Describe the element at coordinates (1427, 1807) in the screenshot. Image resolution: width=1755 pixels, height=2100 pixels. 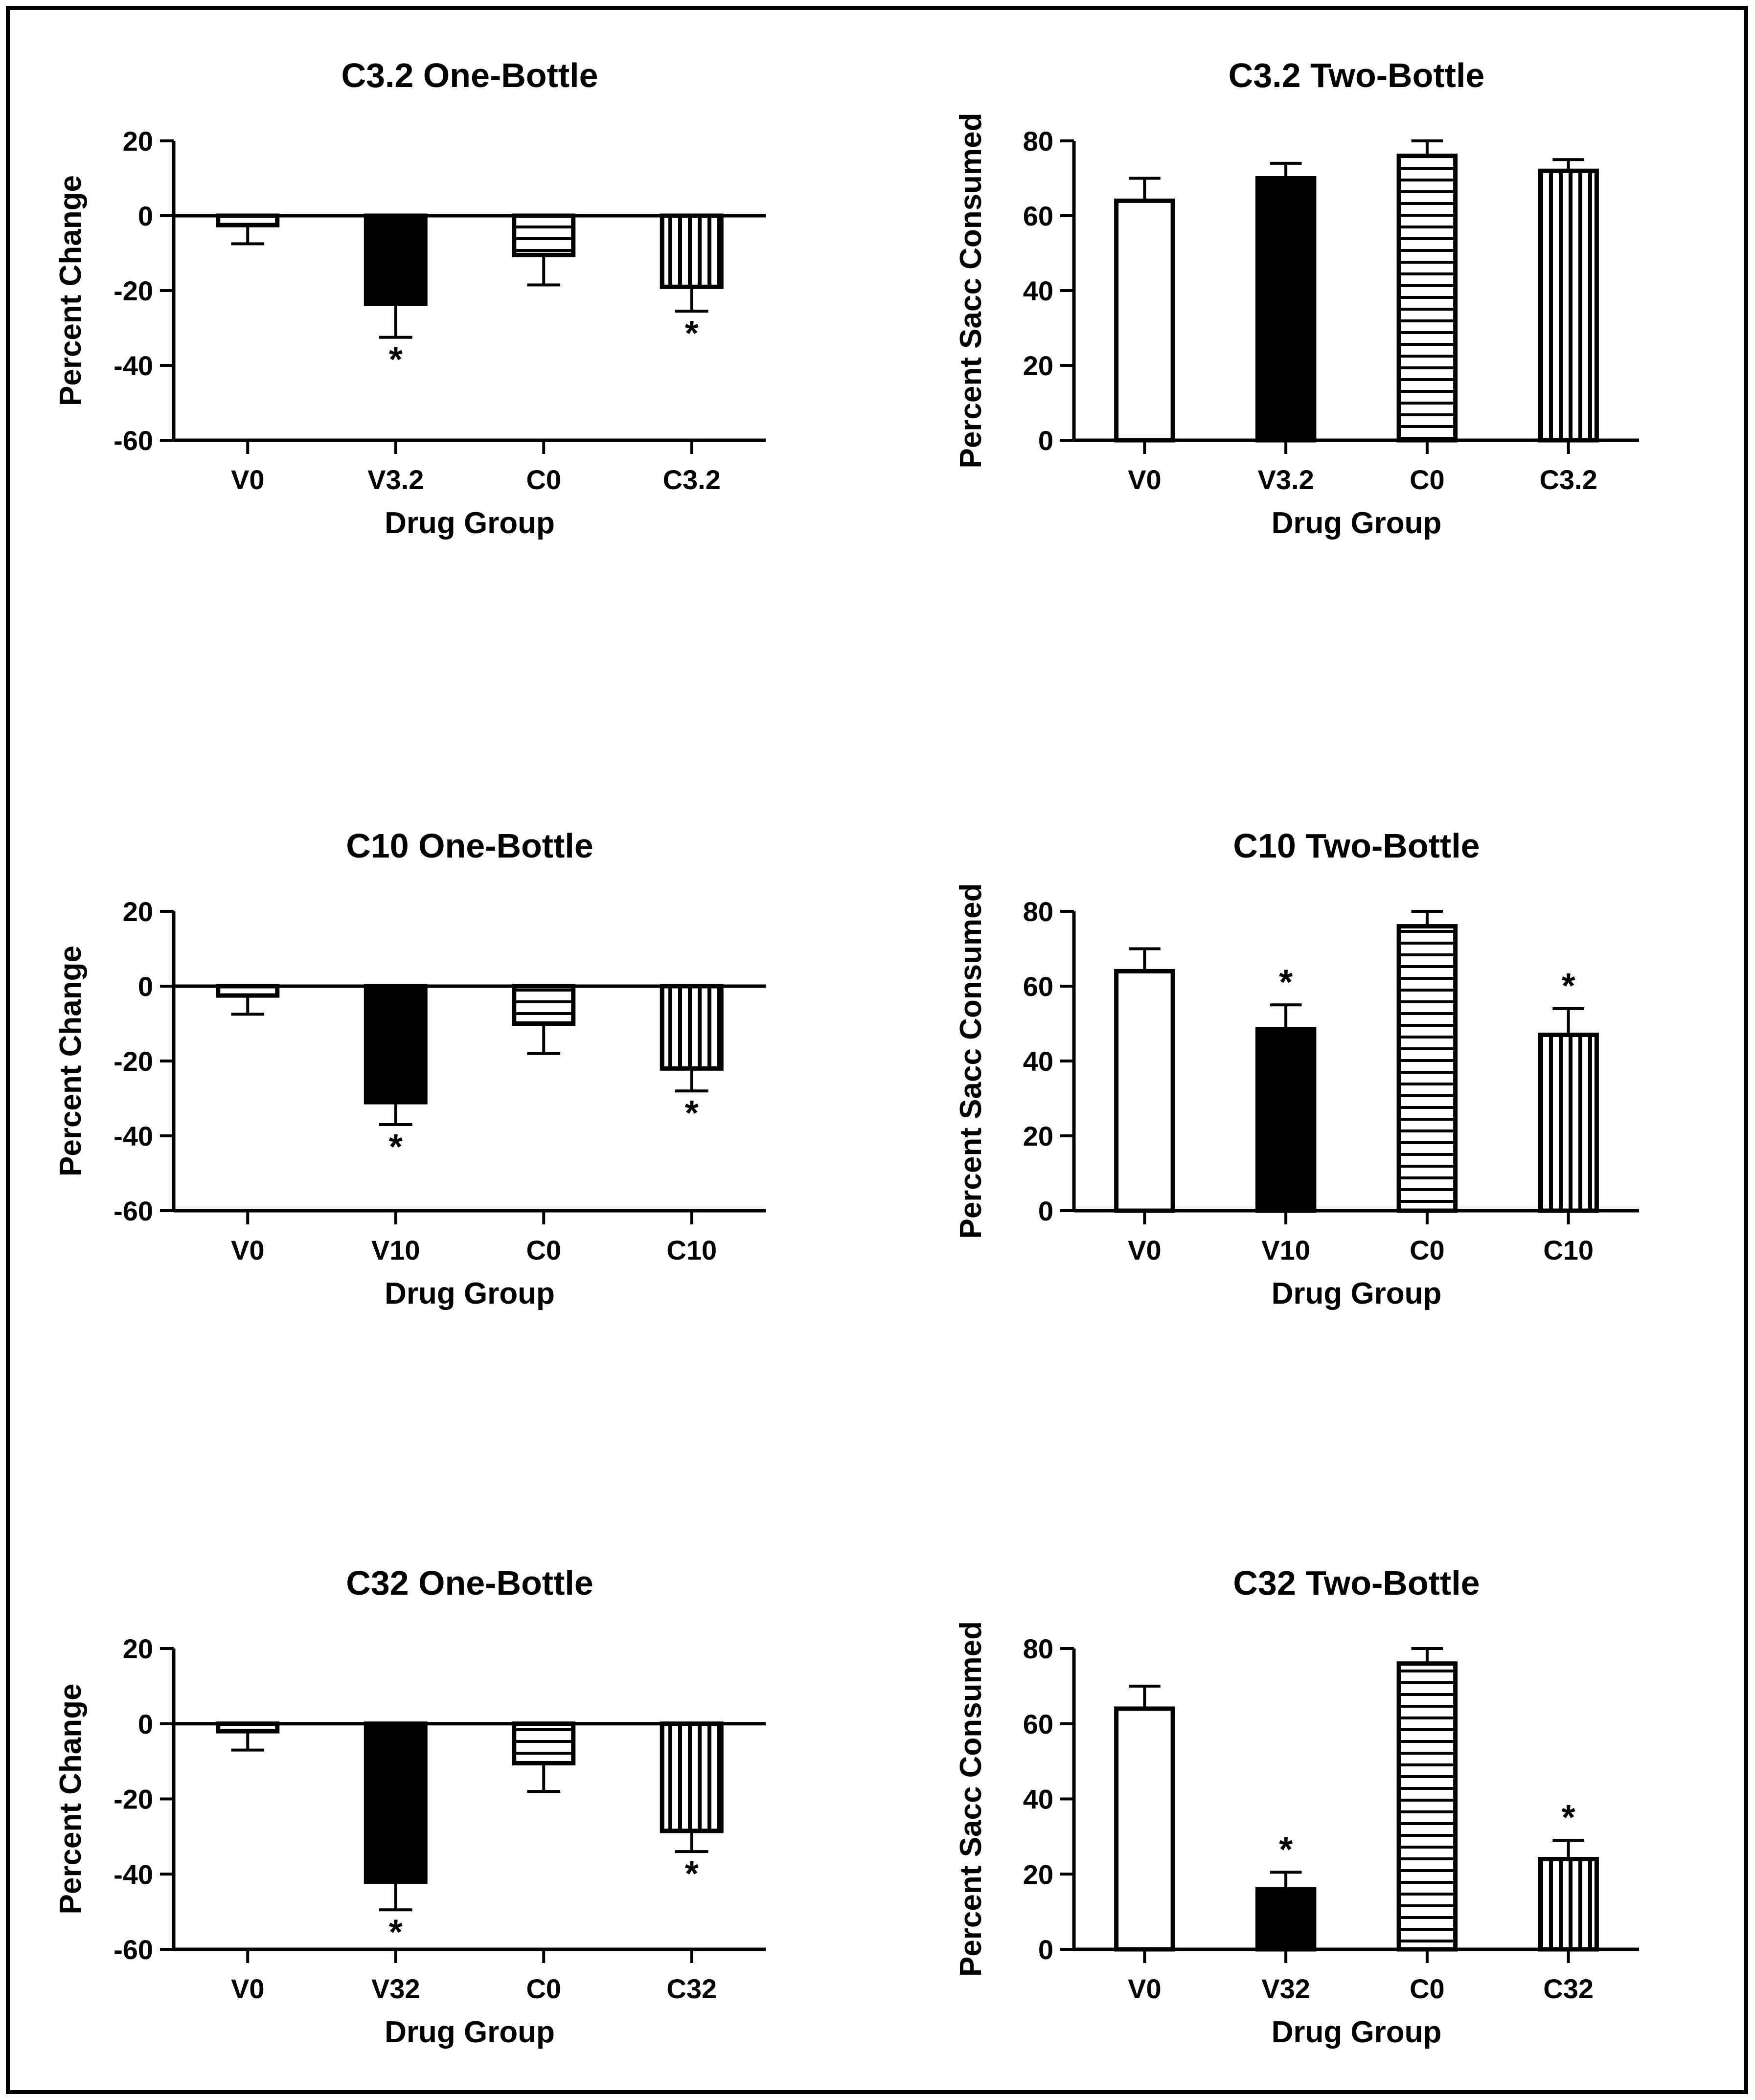
I see `chart-5-bar-C0` at that location.